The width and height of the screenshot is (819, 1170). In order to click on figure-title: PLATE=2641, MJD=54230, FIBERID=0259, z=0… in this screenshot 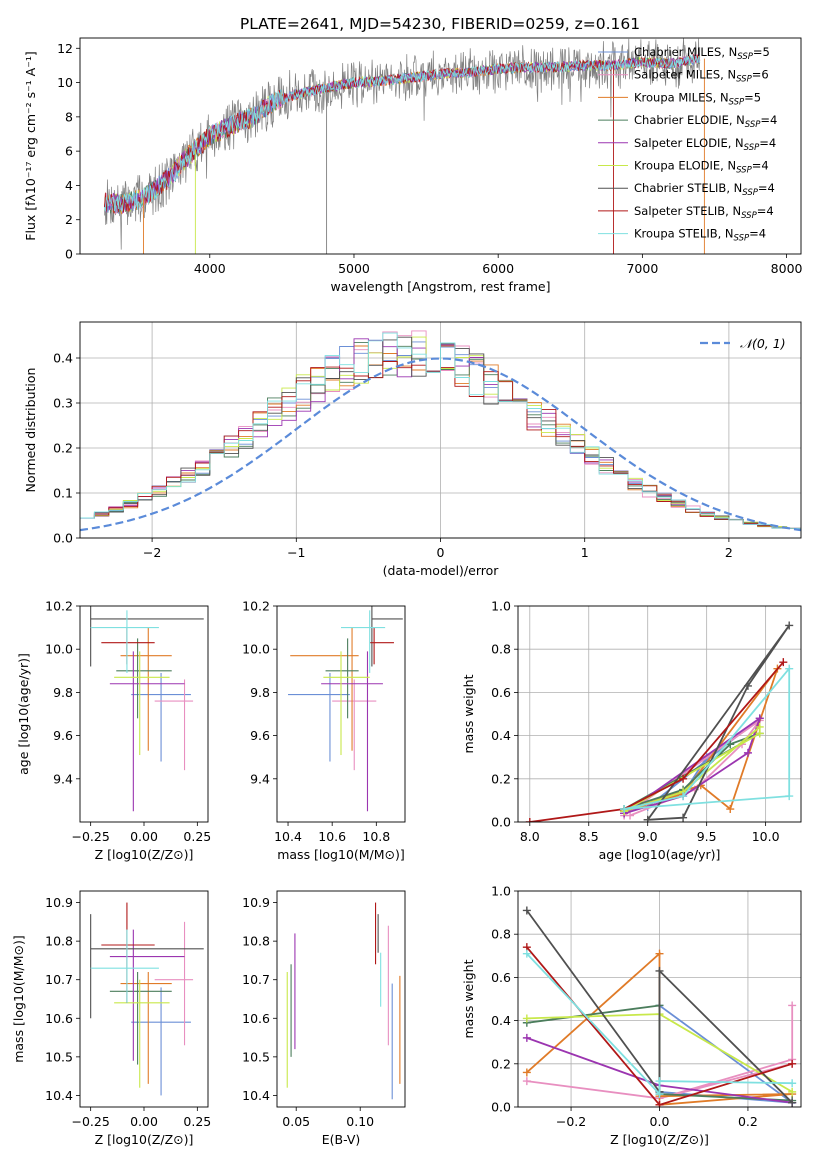, I will do `click(440, 24)`.